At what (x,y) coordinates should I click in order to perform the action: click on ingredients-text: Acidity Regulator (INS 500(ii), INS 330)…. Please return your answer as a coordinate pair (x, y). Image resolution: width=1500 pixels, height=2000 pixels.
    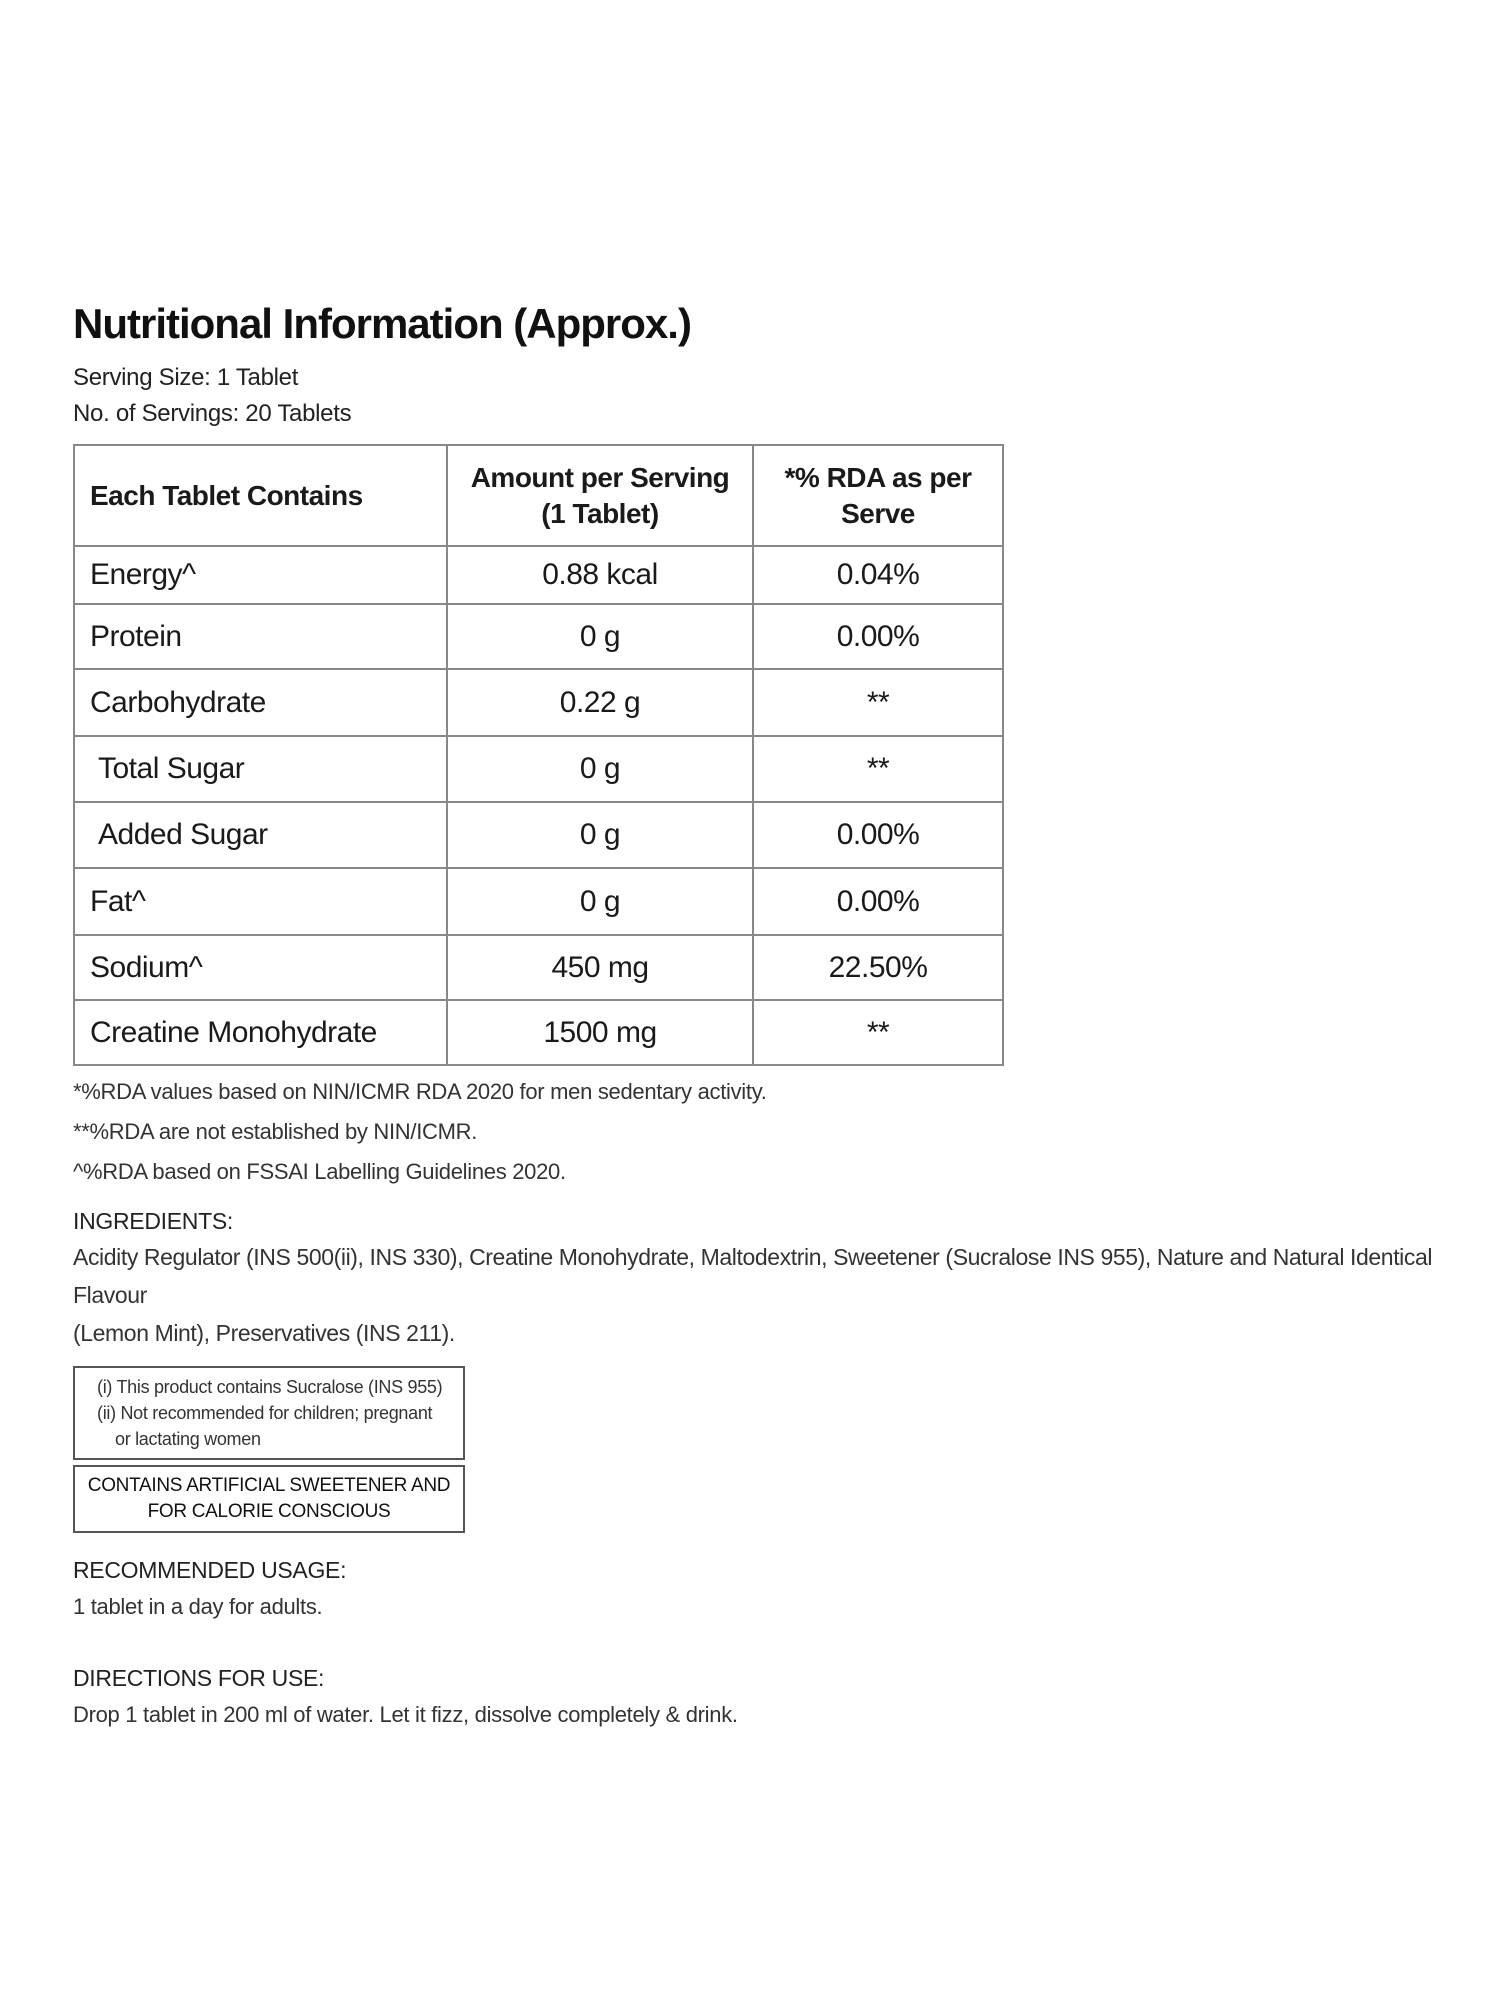
    Looking at the image, I should click on (753, 1295).